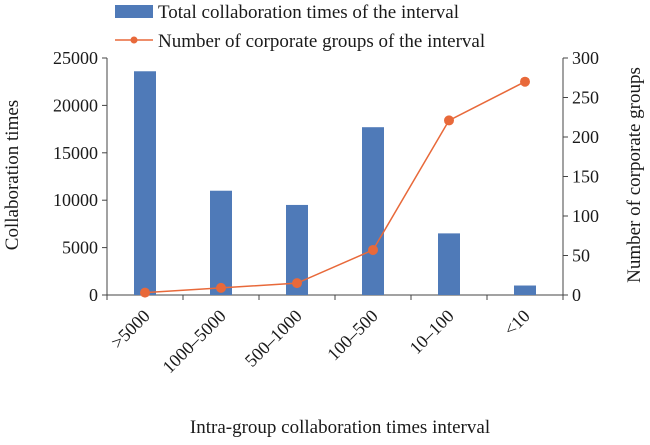 The height and width of the screenshot is (445, 650). Describe the element at coordinates (93, 295) in the screenshot. I see `y-tick-label: 0` at that location.